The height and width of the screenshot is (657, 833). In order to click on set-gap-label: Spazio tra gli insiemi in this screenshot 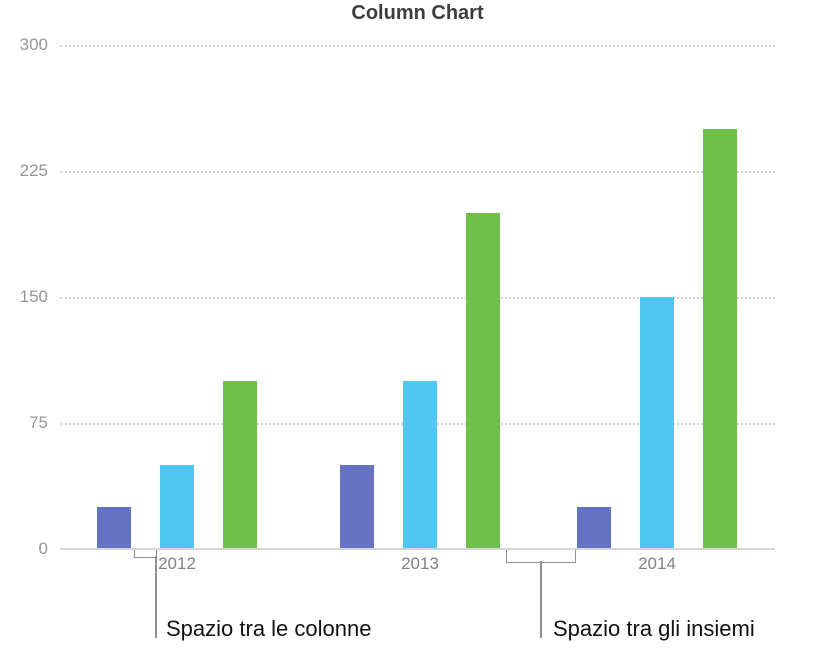, I will do `click(654, 628)`.